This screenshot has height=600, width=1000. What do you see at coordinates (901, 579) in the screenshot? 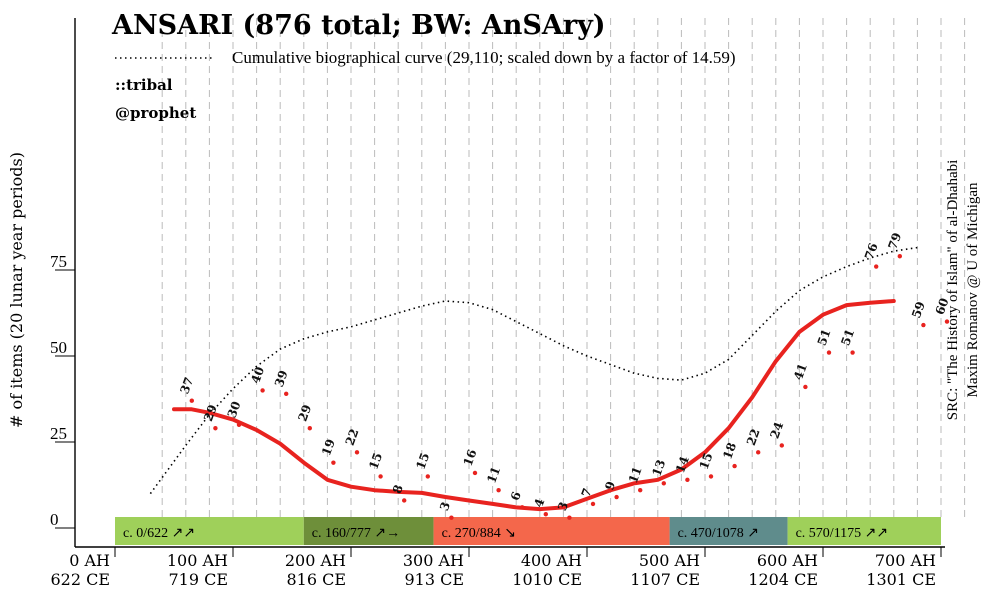
I see `x-tick-label-ce: 1301 CE` at bounding box center [901, 579].